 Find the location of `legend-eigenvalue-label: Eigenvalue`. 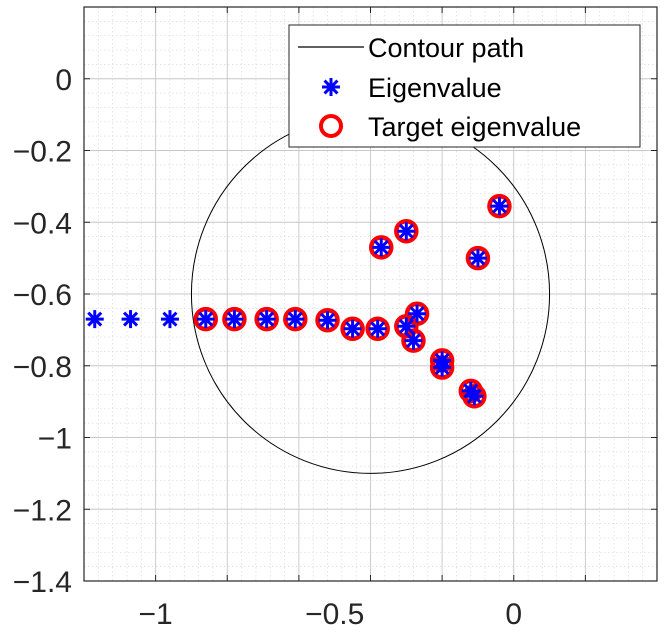

legend-eigenvalue-label: Eigenvalue is located at coordinates (435, 88).